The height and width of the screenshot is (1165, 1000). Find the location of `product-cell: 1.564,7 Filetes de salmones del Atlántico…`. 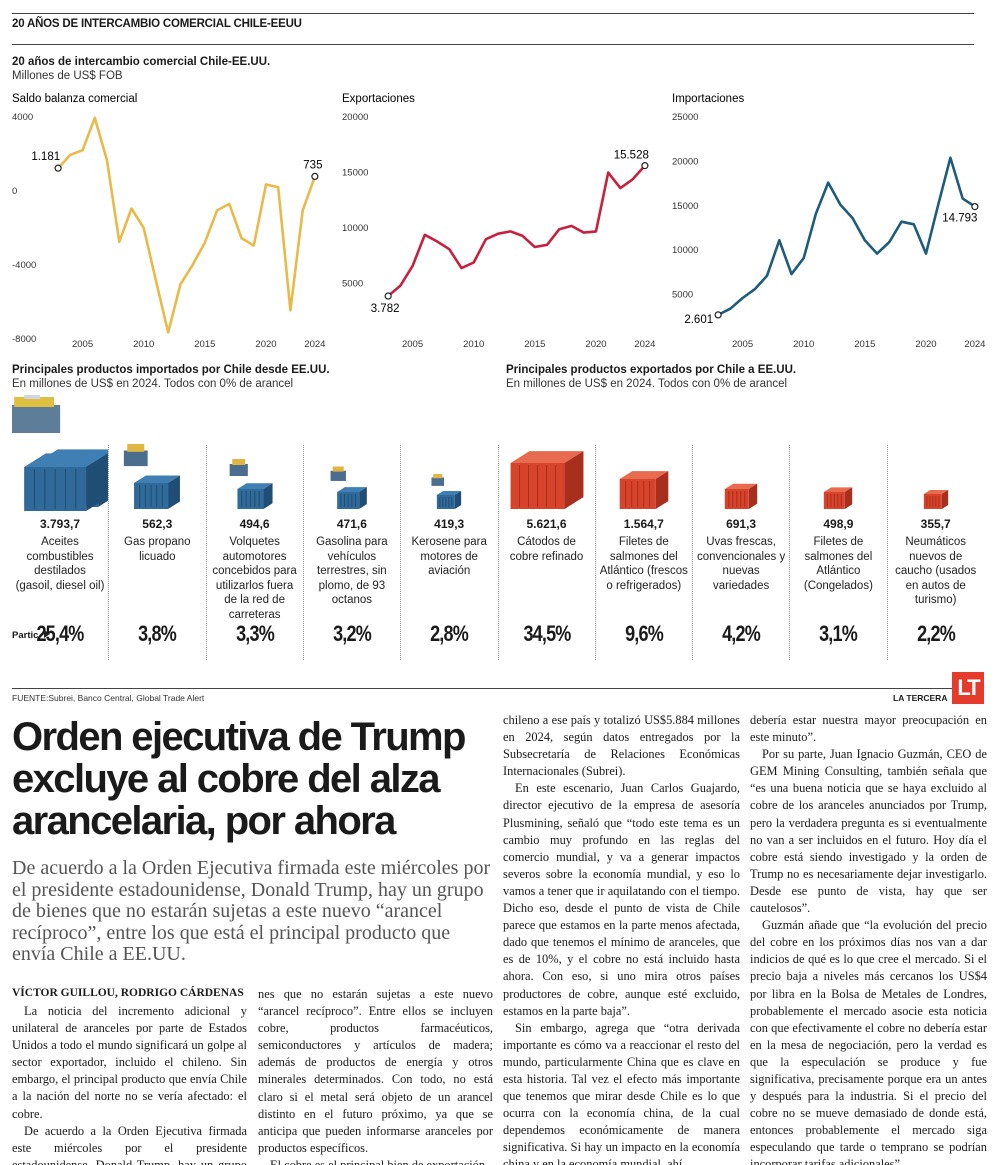

product-cell: 1.564,7 Filetes de salmones del Atlántico… is located at coordinates (644, 530).